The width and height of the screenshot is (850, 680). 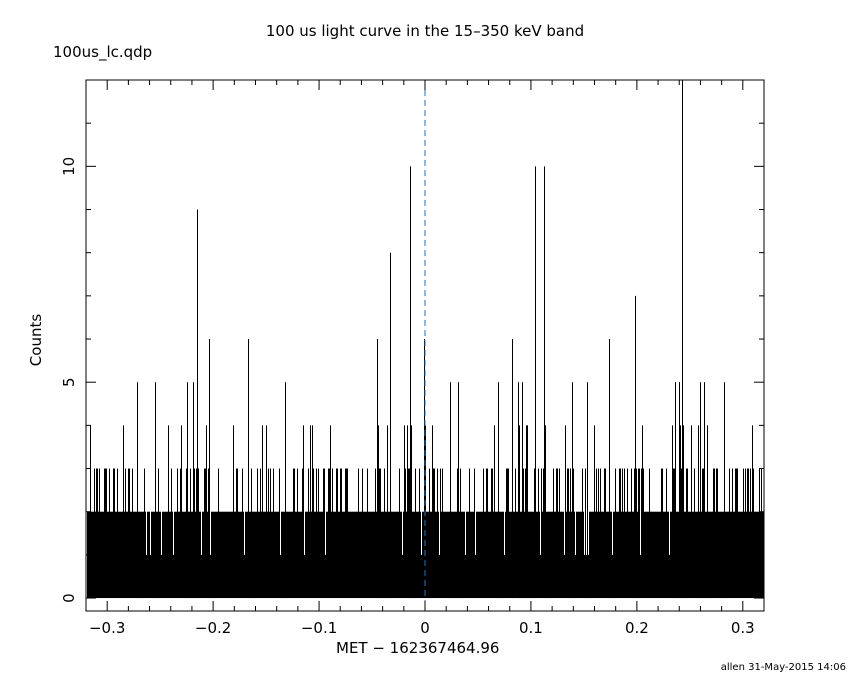 I want to click on x-tick-label: 0.1, so click(x=531, y=628).